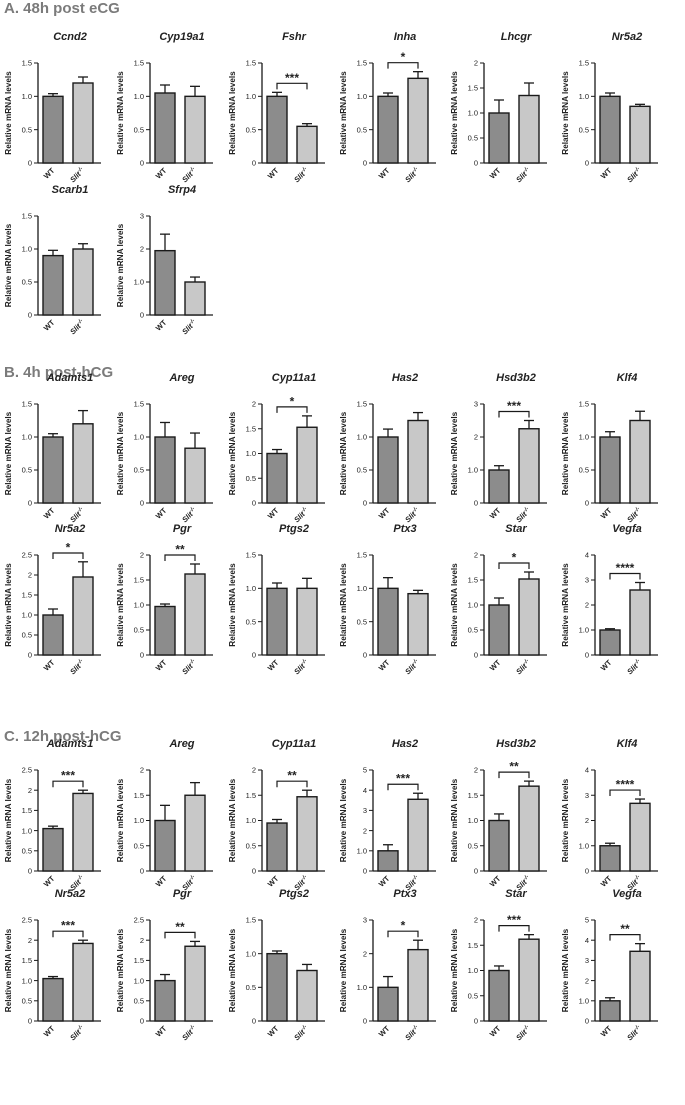 The image size is (685, 1105). I want to click on y-tick-label-klf4-c-2: 2, so click(587, 820).